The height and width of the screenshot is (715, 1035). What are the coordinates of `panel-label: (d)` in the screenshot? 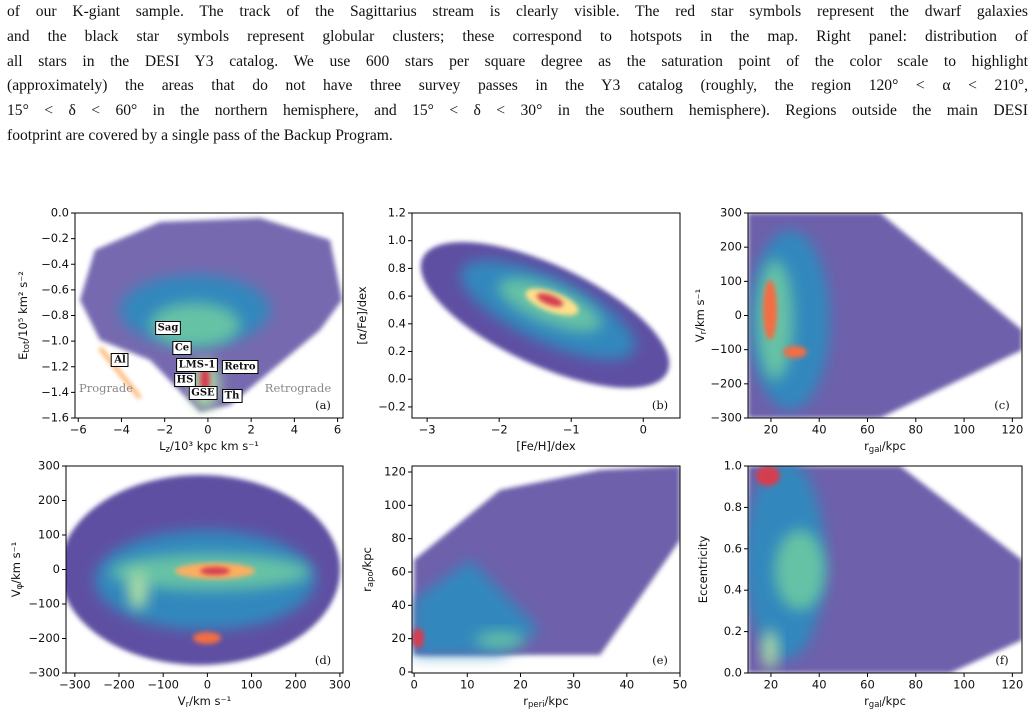 It's located at (323, 660).